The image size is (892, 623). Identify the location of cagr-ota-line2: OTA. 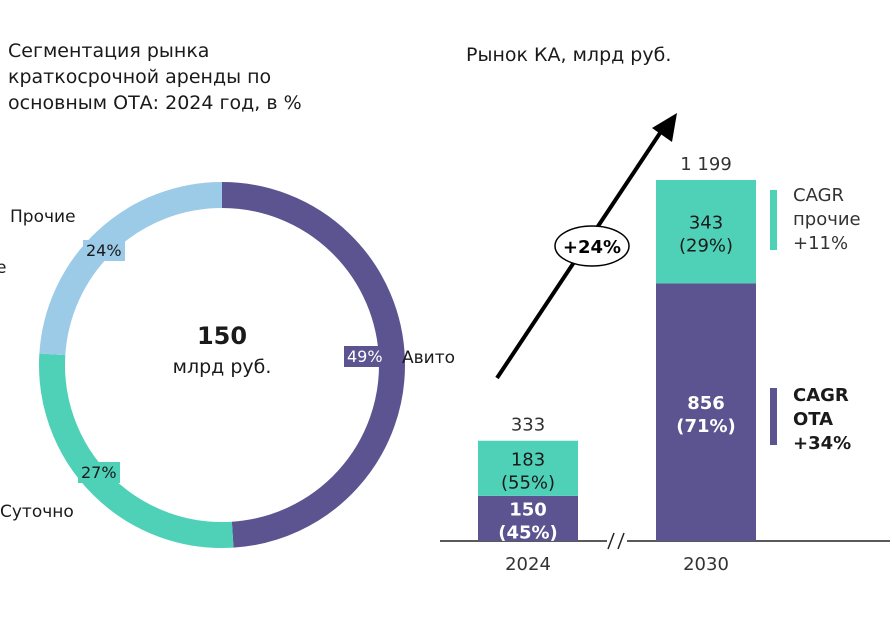
(813, 419).